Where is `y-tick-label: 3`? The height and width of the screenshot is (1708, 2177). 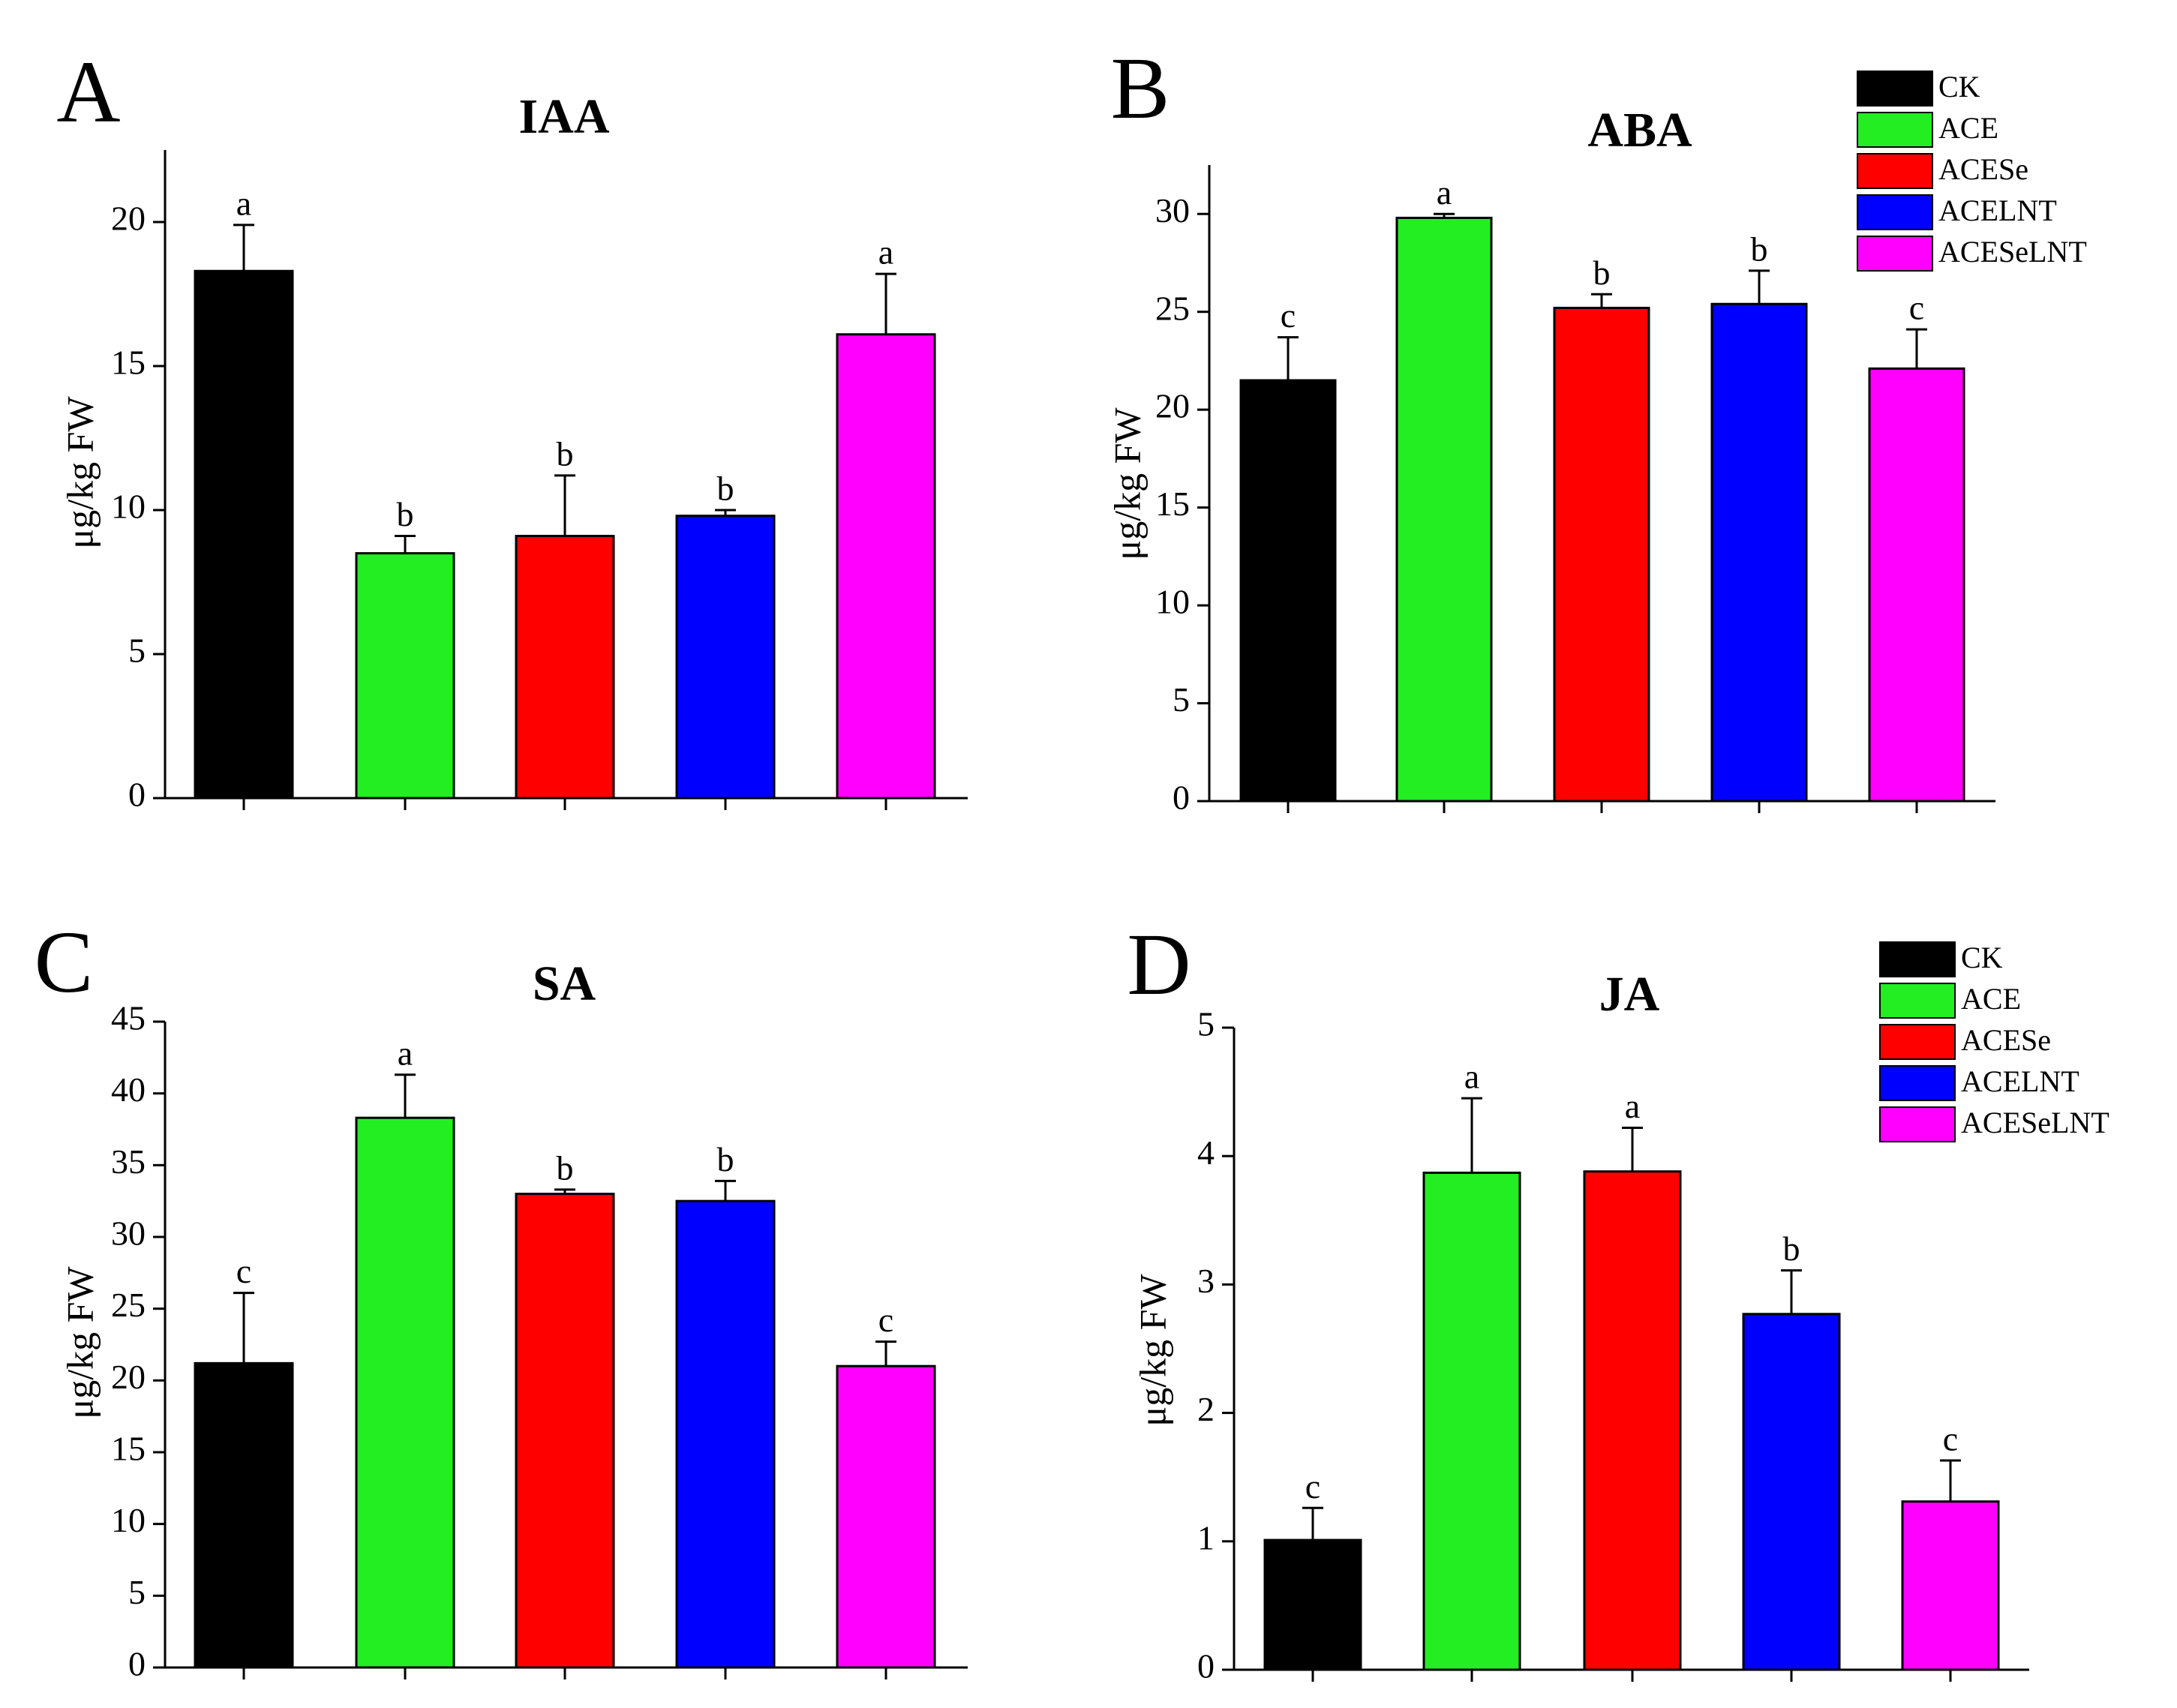 y-tick-label: 3 is located at coordinates (1206, 1281).